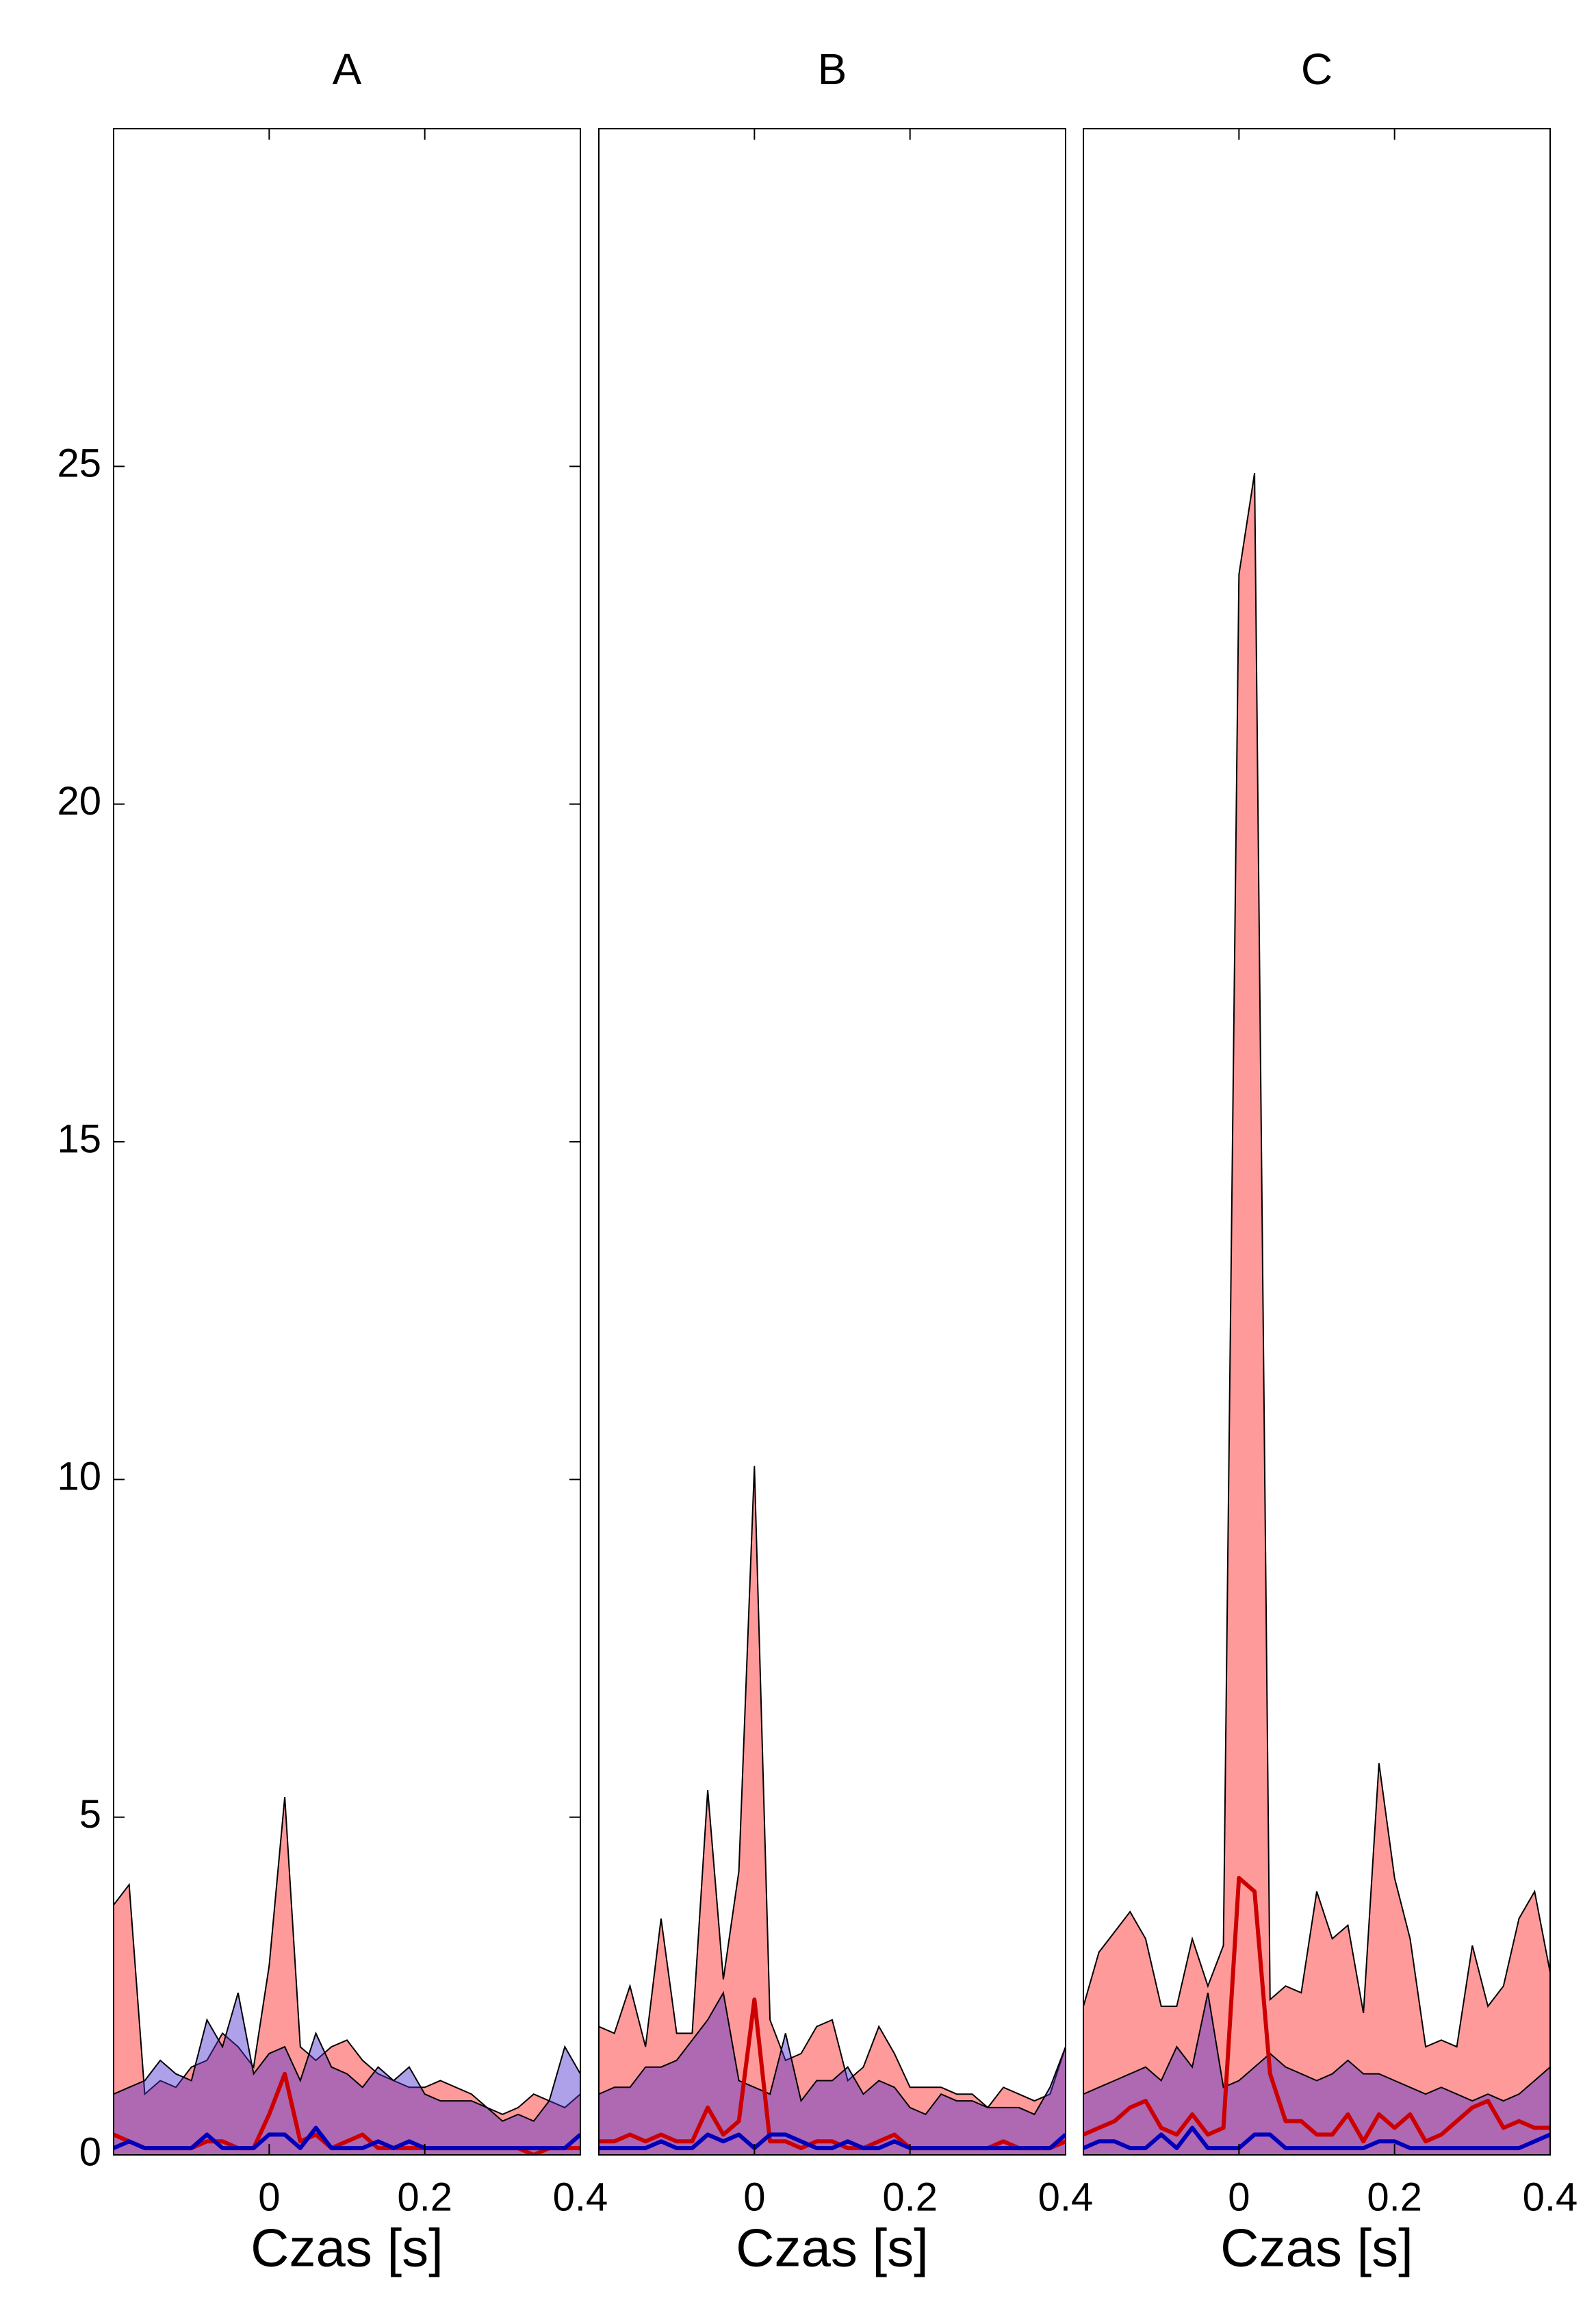  Describe the element at coordinates (79, 464) in the screenshot. I see `y-tick-label: 25` at that location.